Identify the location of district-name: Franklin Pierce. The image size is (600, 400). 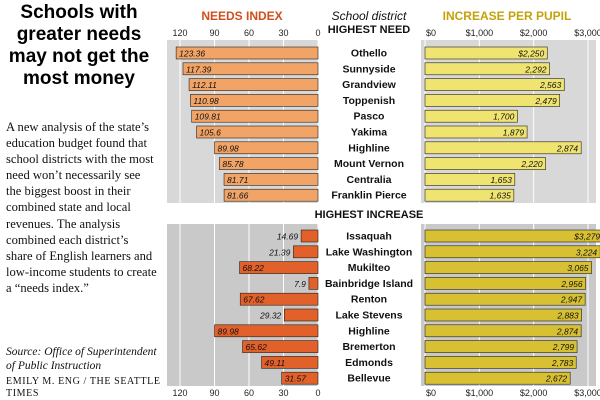
(368, 196).